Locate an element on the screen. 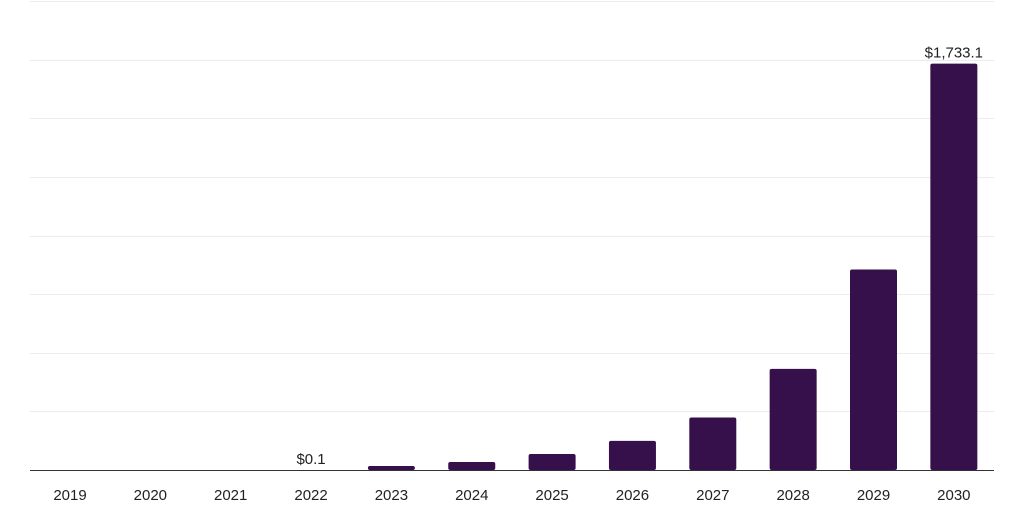 This screenshot has height=517, width=1024. x-tick-label: 2020 is located at coordinates (150, 495).